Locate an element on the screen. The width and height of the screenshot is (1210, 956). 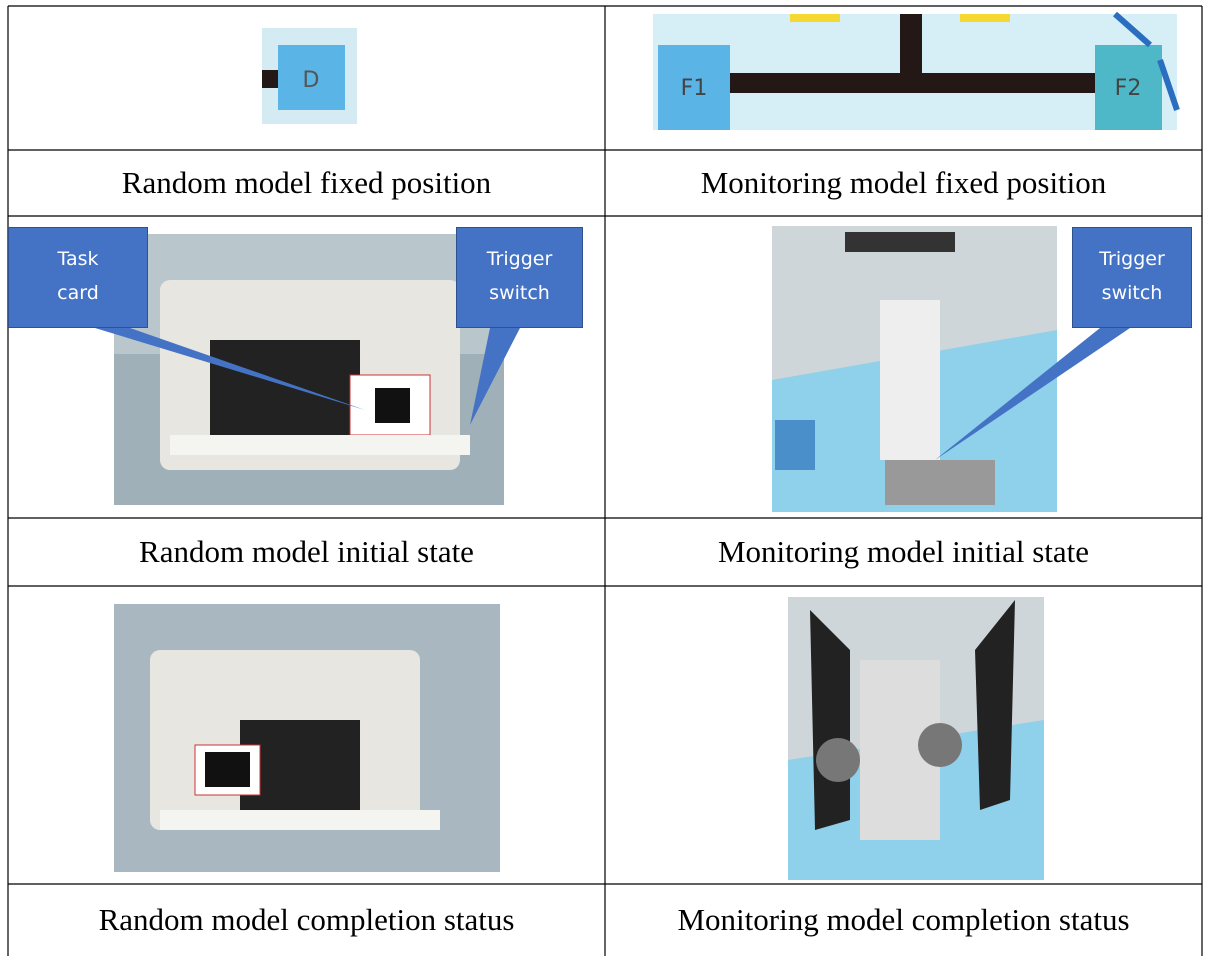
map-label: F2 is located at coordinates (1128, 88).